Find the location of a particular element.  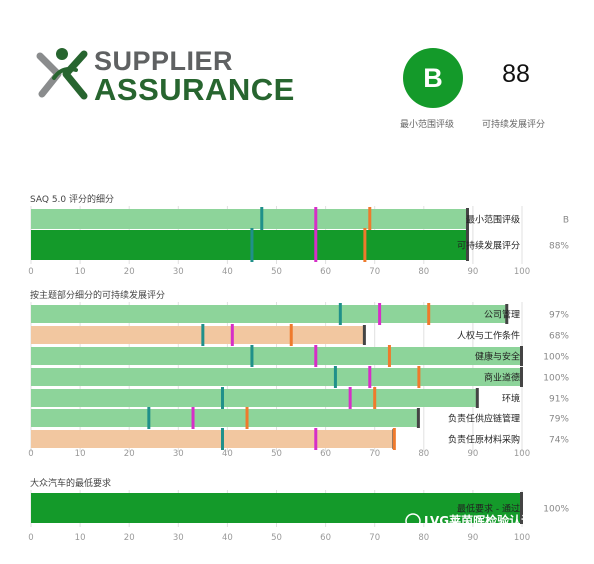

logo-line-1: SUPPLIER is located at coordinates (164, 61).